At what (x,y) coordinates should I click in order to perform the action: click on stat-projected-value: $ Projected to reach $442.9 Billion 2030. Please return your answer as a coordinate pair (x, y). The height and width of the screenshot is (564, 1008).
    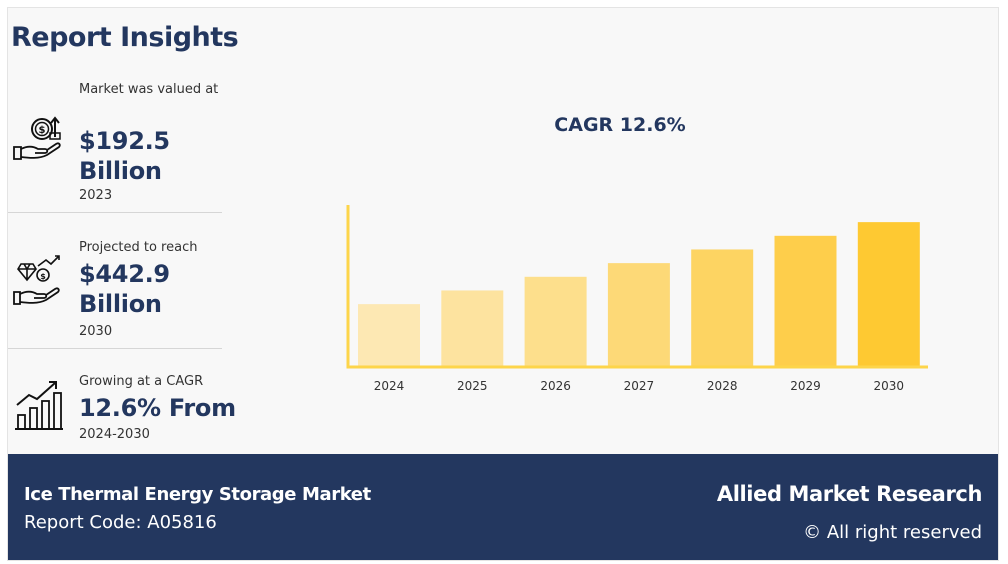
    Looking at the image, I should click on (115, 281).